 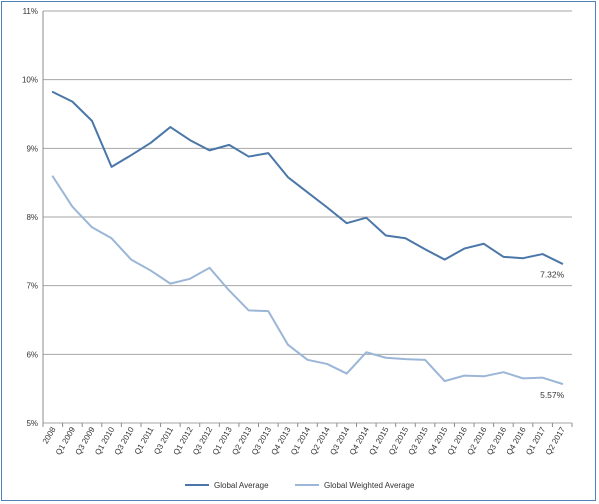 I want to click on y-tick-label: 9%, so click(x=32, y=148).